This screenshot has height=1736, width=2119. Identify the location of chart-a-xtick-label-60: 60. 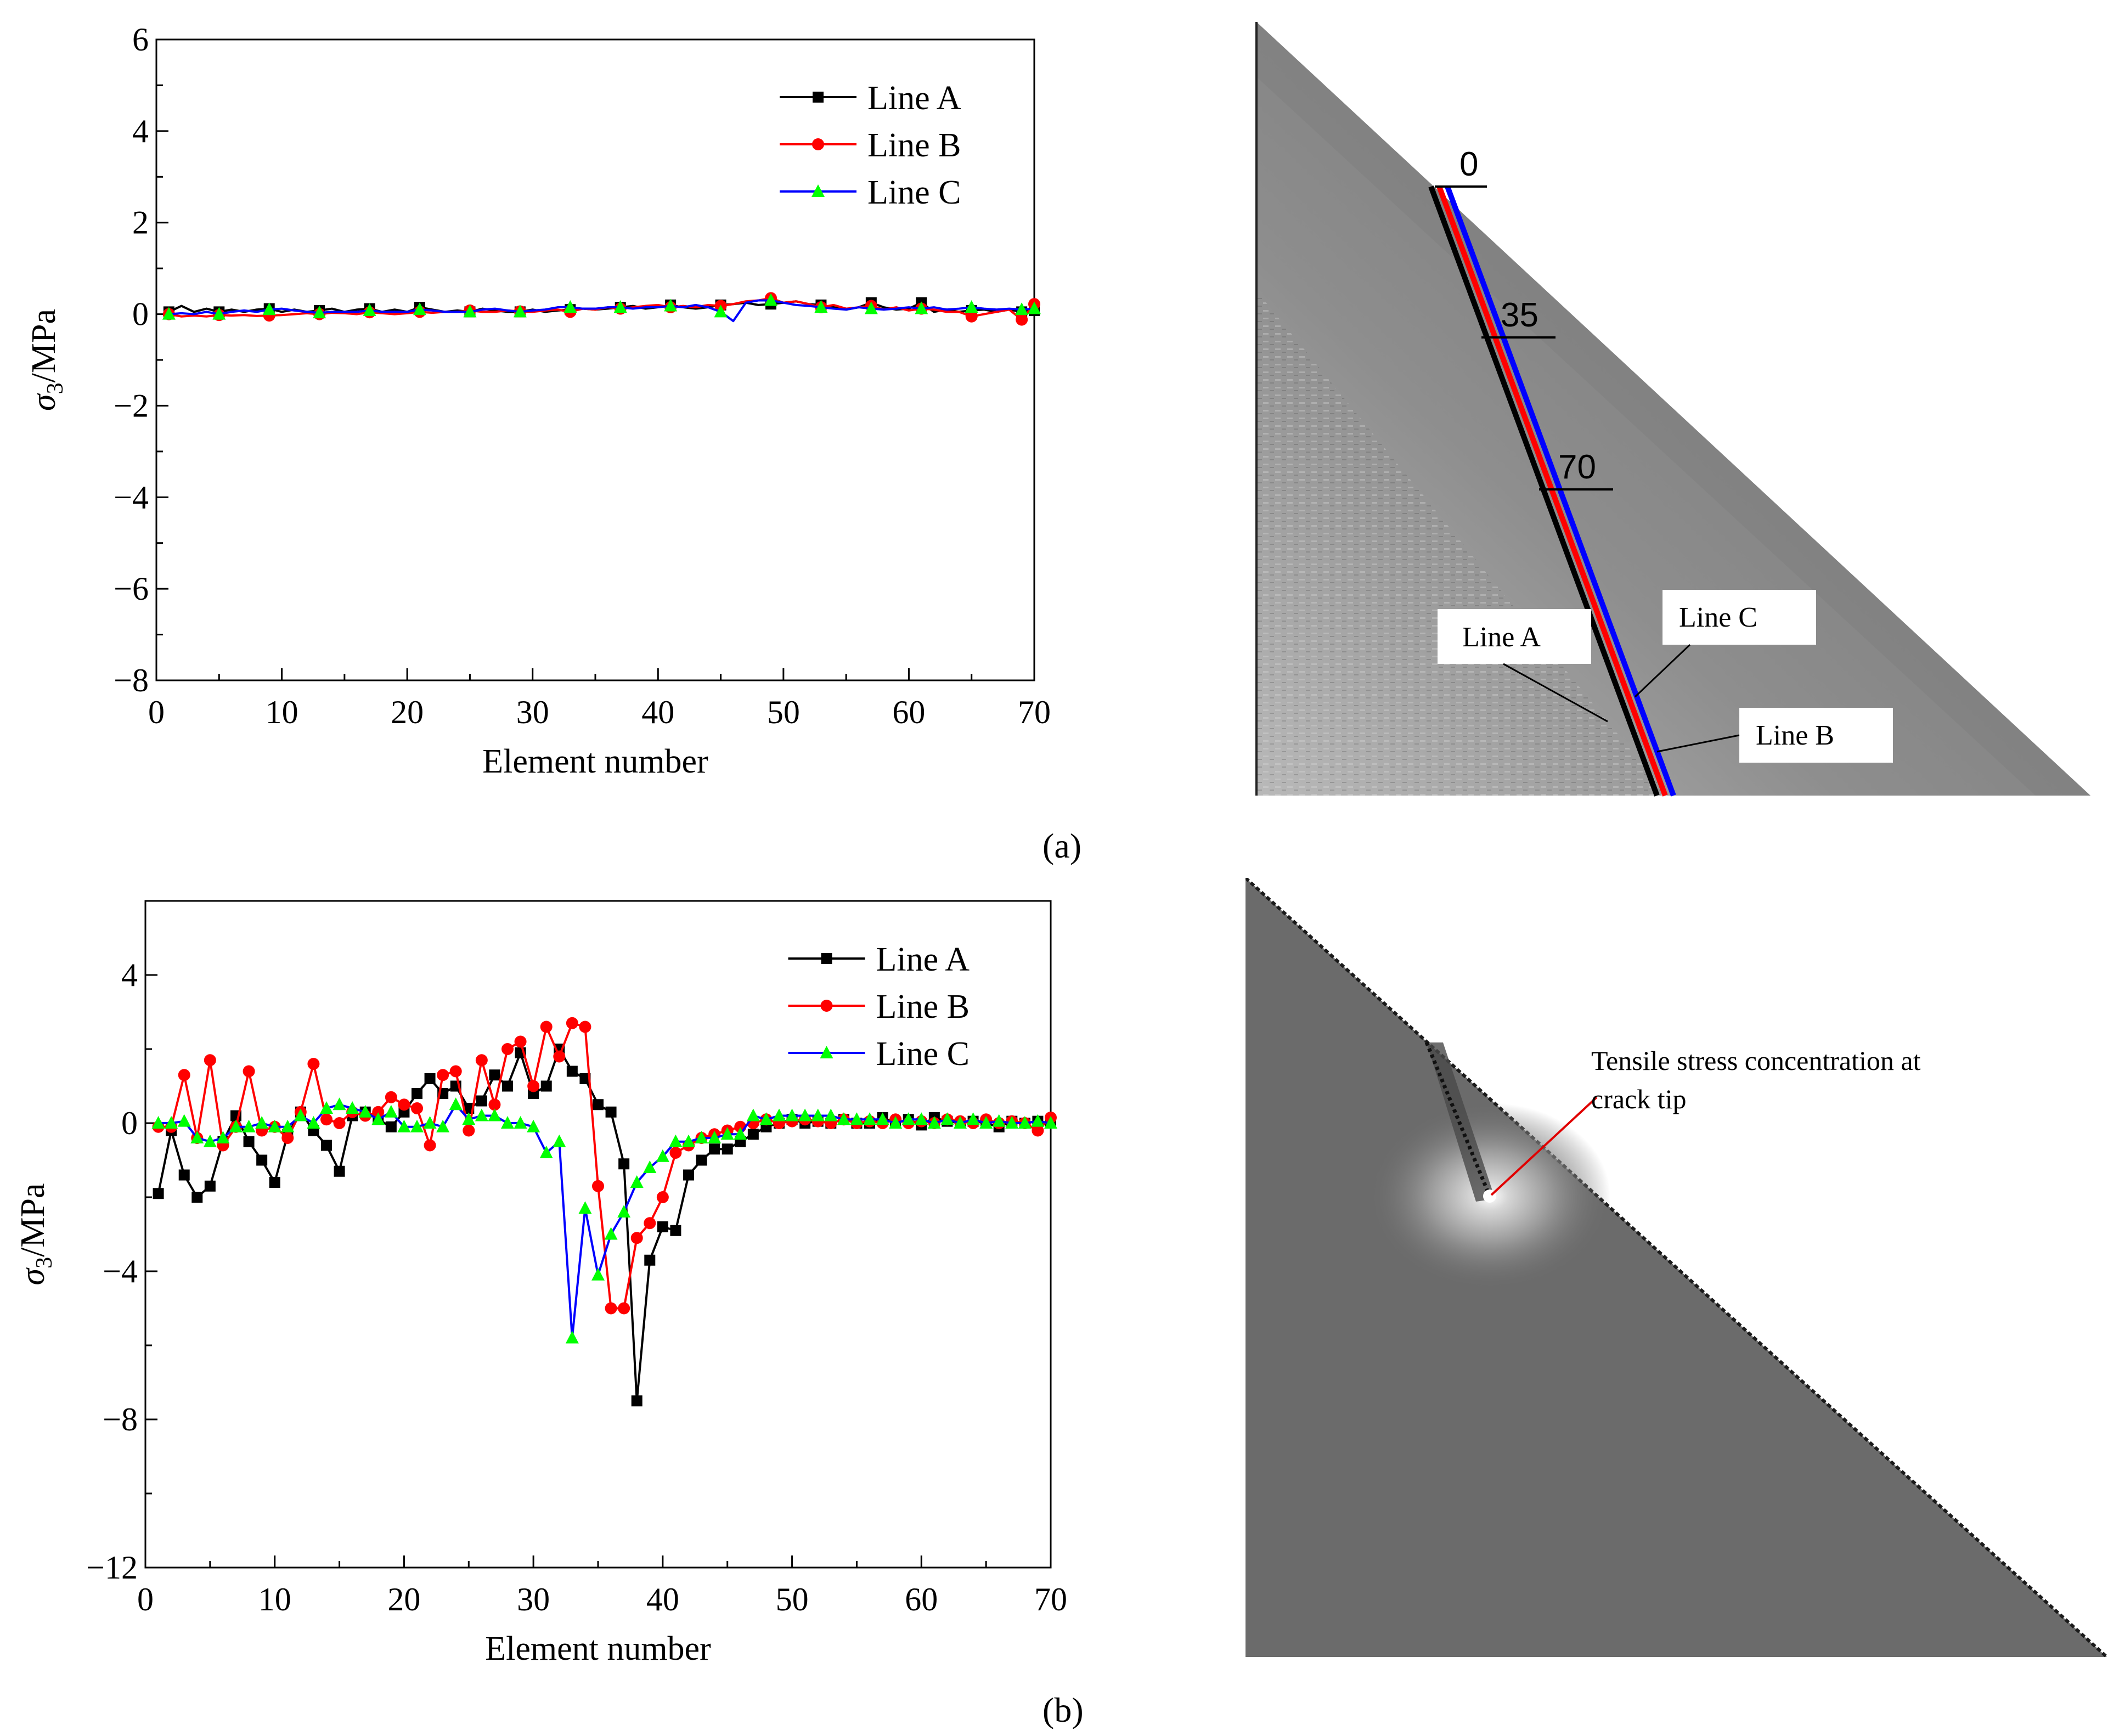
(908, 712).